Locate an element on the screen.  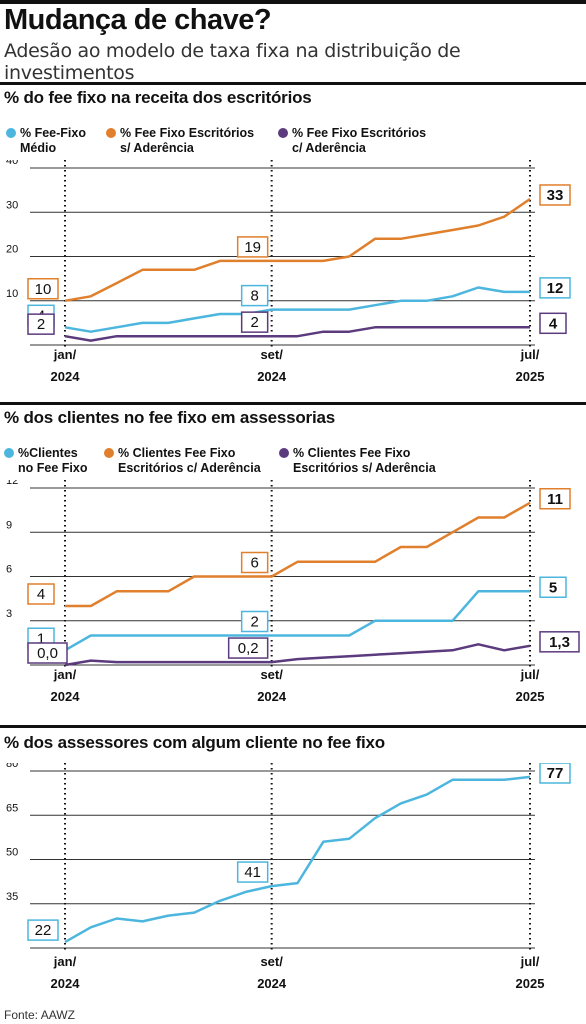
value-label: 33 is located at coordinates (555, 195).